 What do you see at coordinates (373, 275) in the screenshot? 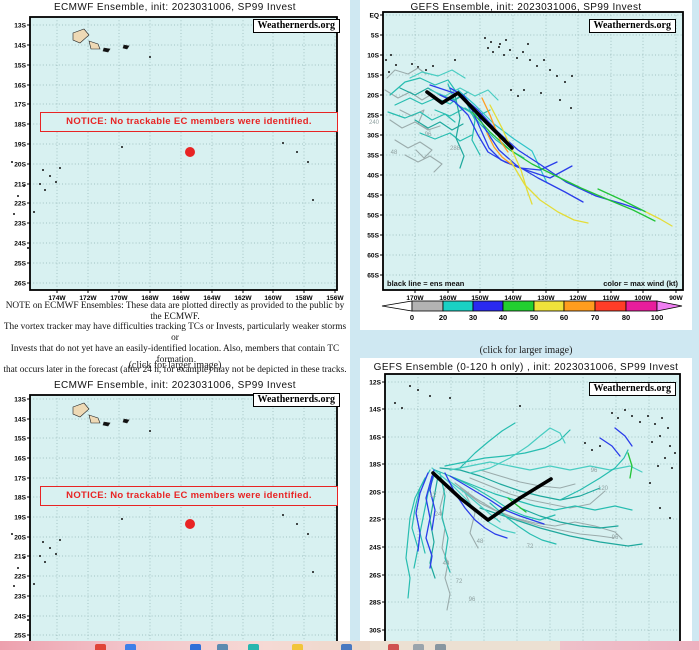
I see `svg-text: 65S` at bounding box center [373, 275].